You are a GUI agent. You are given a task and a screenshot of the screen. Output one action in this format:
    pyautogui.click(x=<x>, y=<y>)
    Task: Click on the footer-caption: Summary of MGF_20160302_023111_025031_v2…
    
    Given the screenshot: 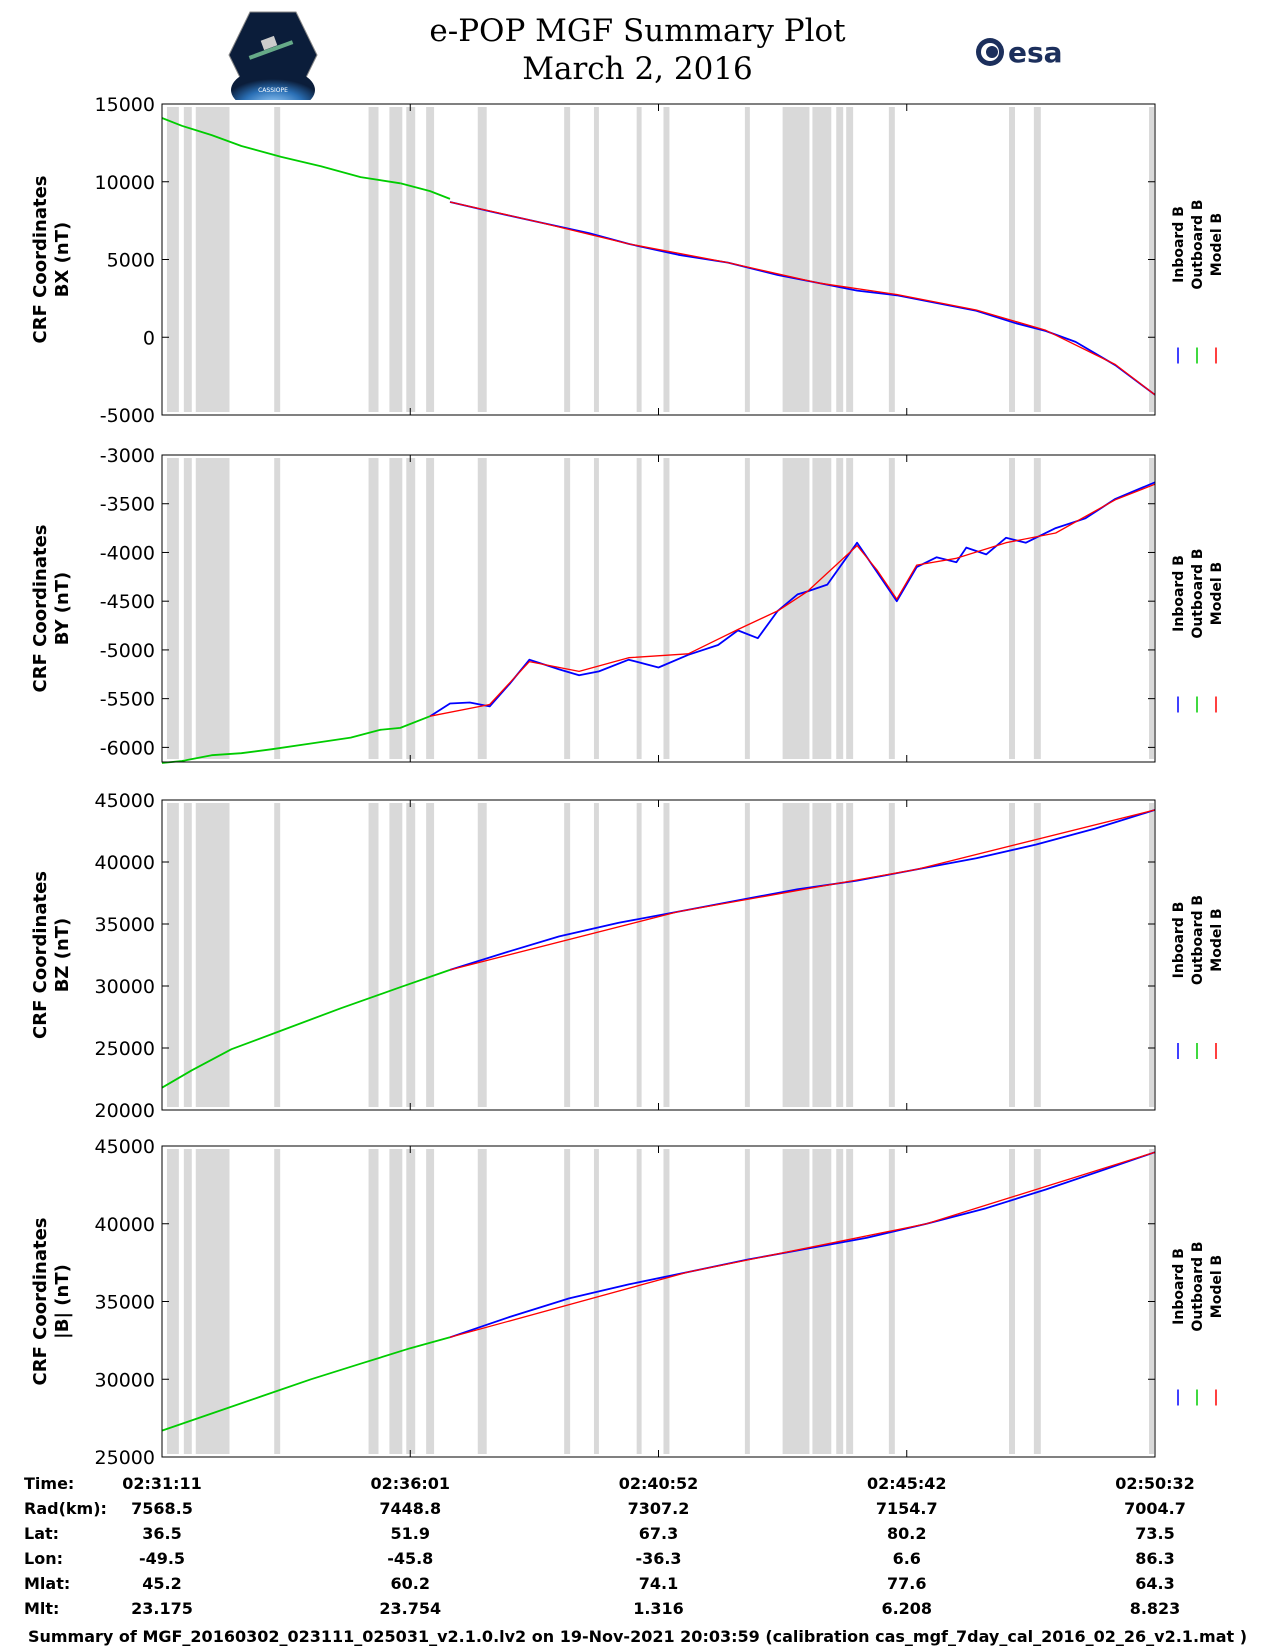 What is the action you would take?
    pyautogui.click(x=637, y=1636)
    